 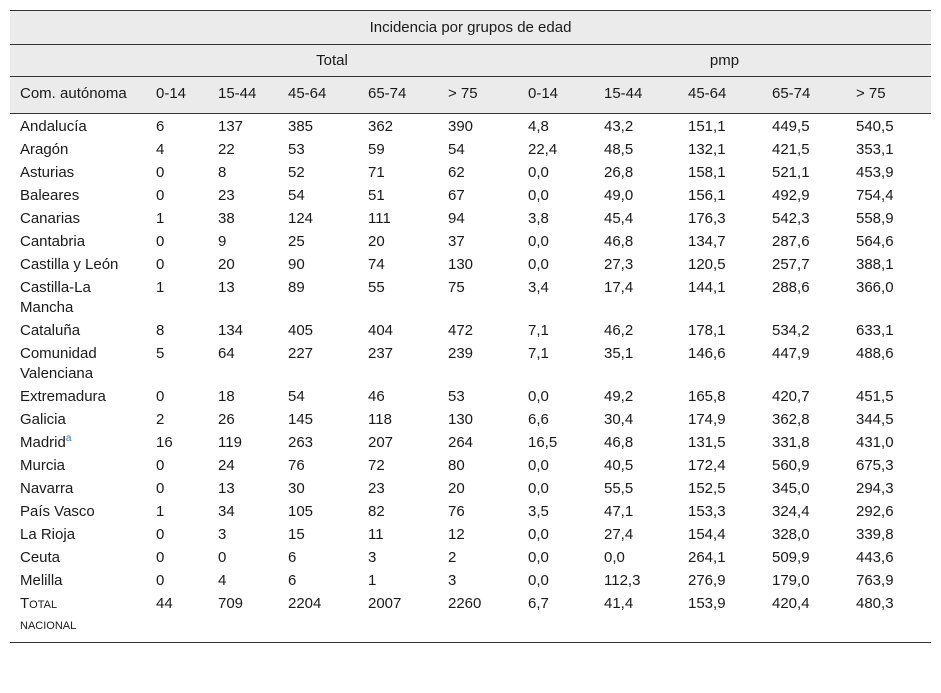 What do you see at coordinates (456, 396) in the screenshot?
I see `value-cell: 53` at bounding box center [456, 396].